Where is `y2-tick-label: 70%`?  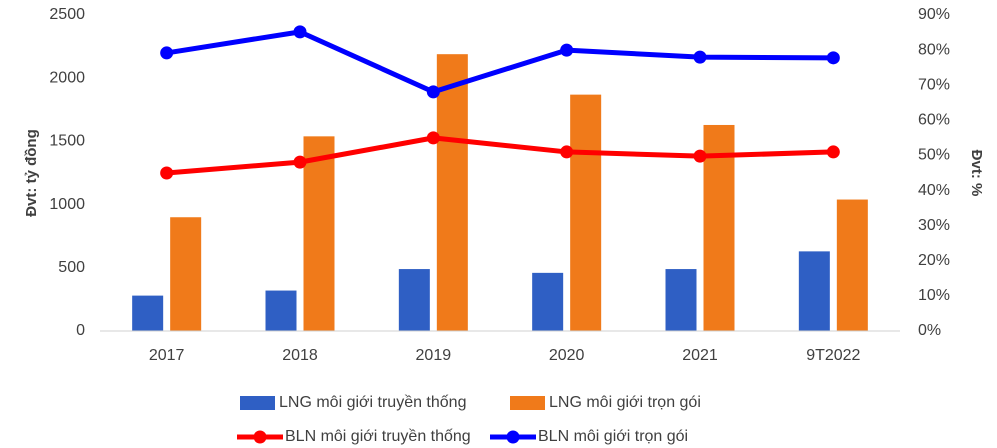 y2-tick-label: 70% is located at coordinates (934, 84).